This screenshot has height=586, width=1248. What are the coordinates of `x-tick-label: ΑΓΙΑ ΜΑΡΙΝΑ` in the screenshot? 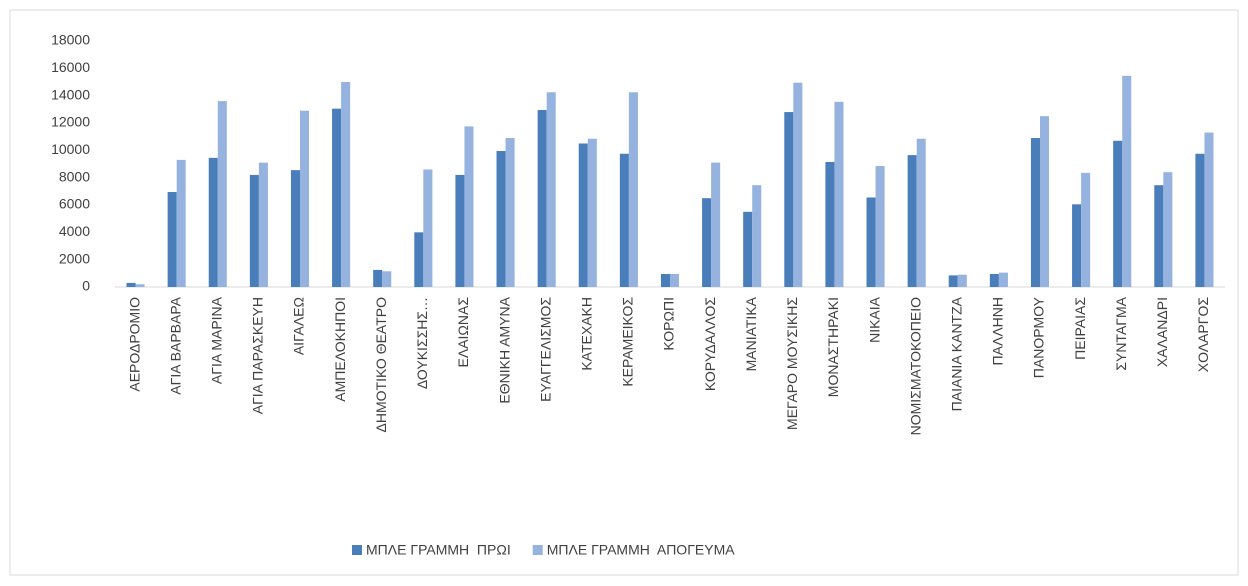 It's located at (216, 340).